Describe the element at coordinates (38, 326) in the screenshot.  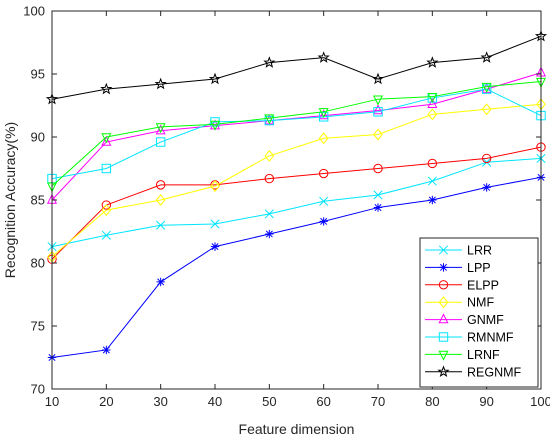
I see `y-tick-label: 75` at that location.